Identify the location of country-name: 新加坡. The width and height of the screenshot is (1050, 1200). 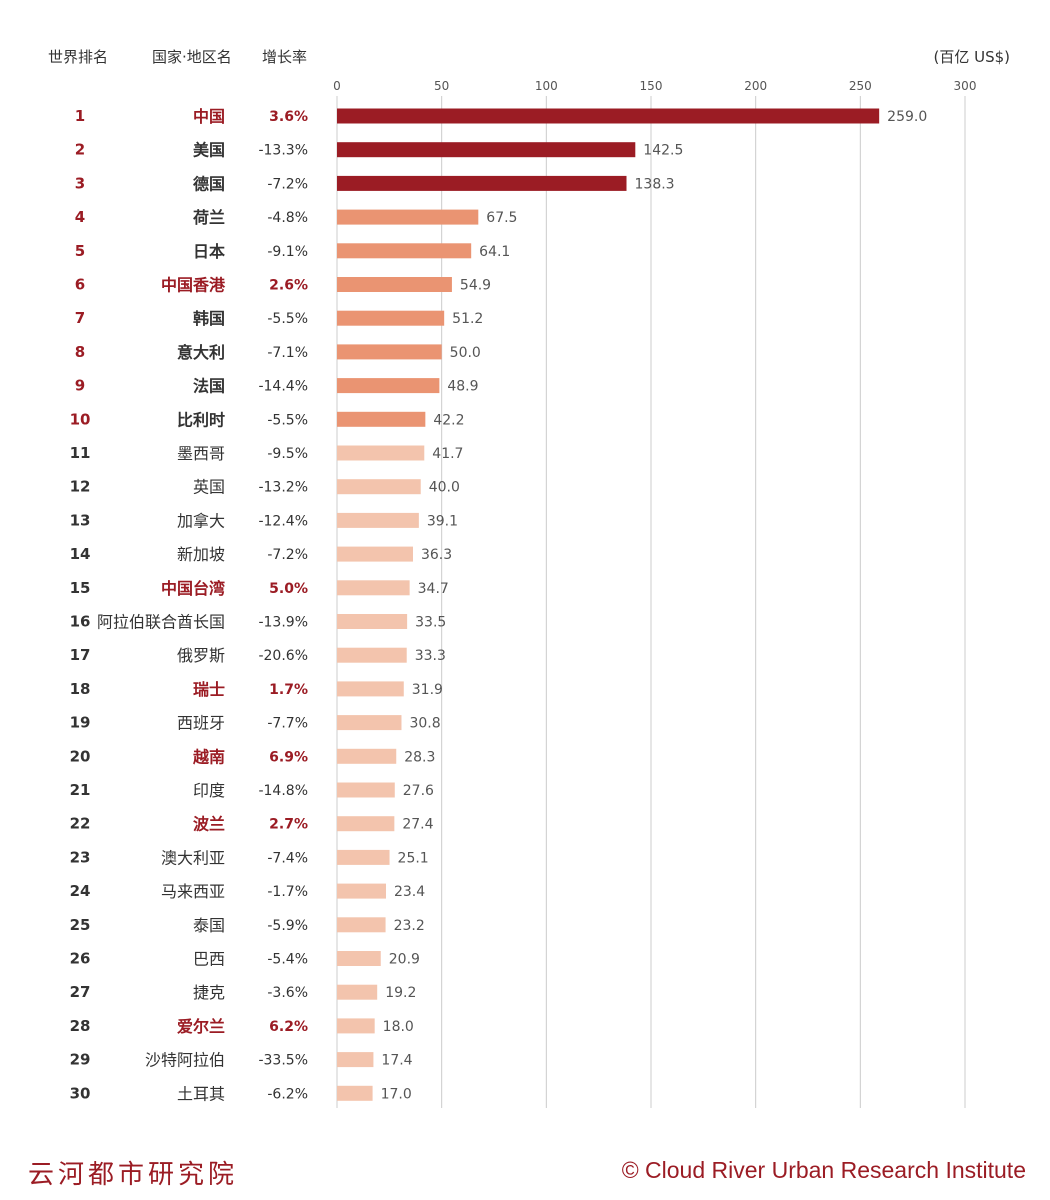
(201, 554).